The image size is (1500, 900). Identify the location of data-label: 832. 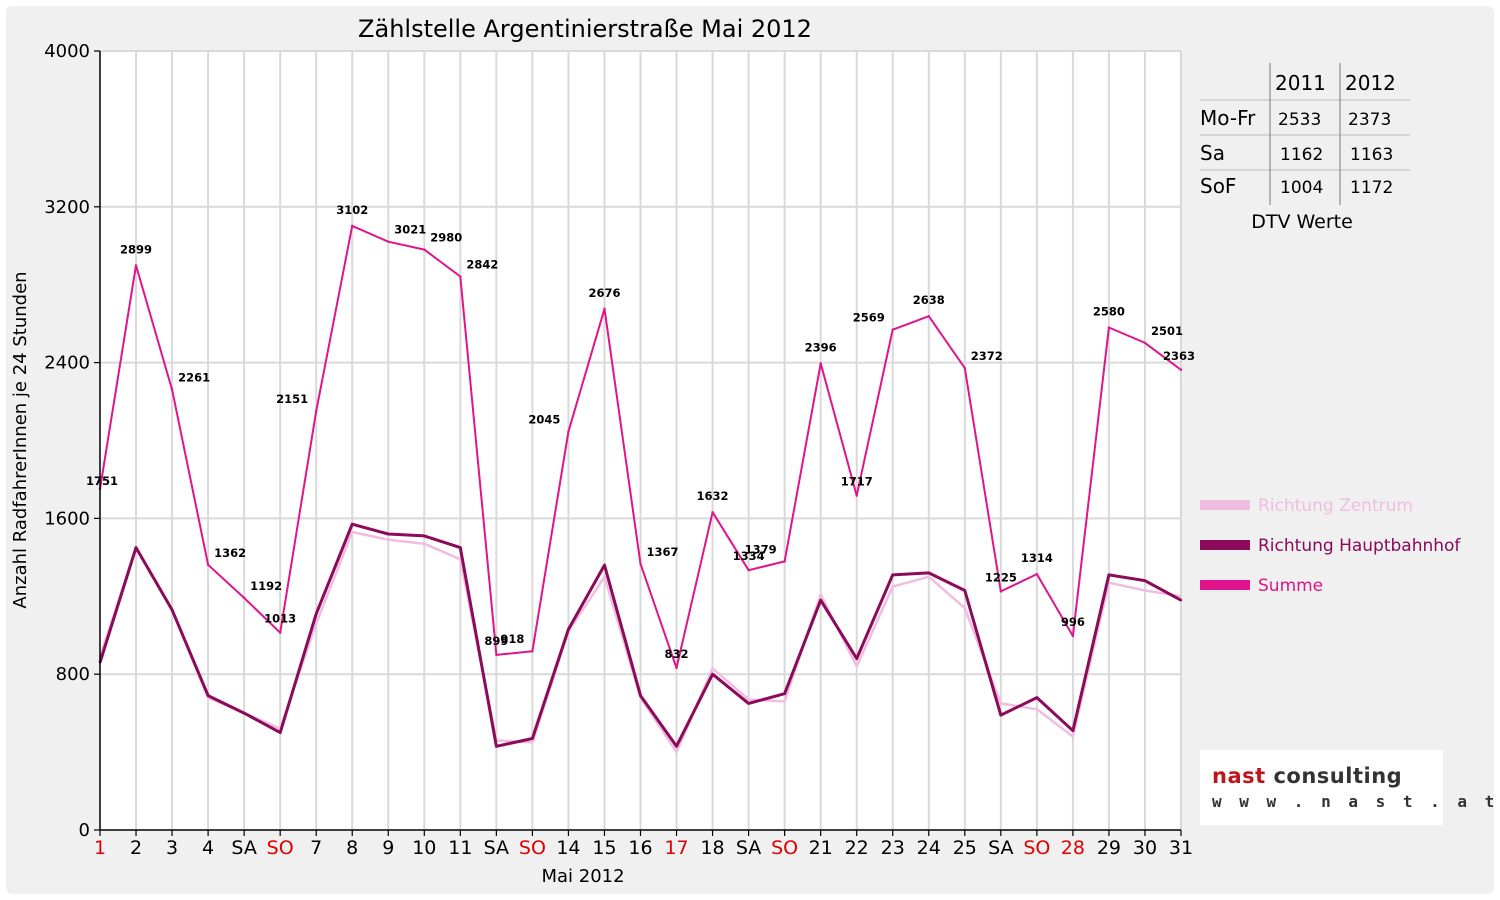
(677, 654).